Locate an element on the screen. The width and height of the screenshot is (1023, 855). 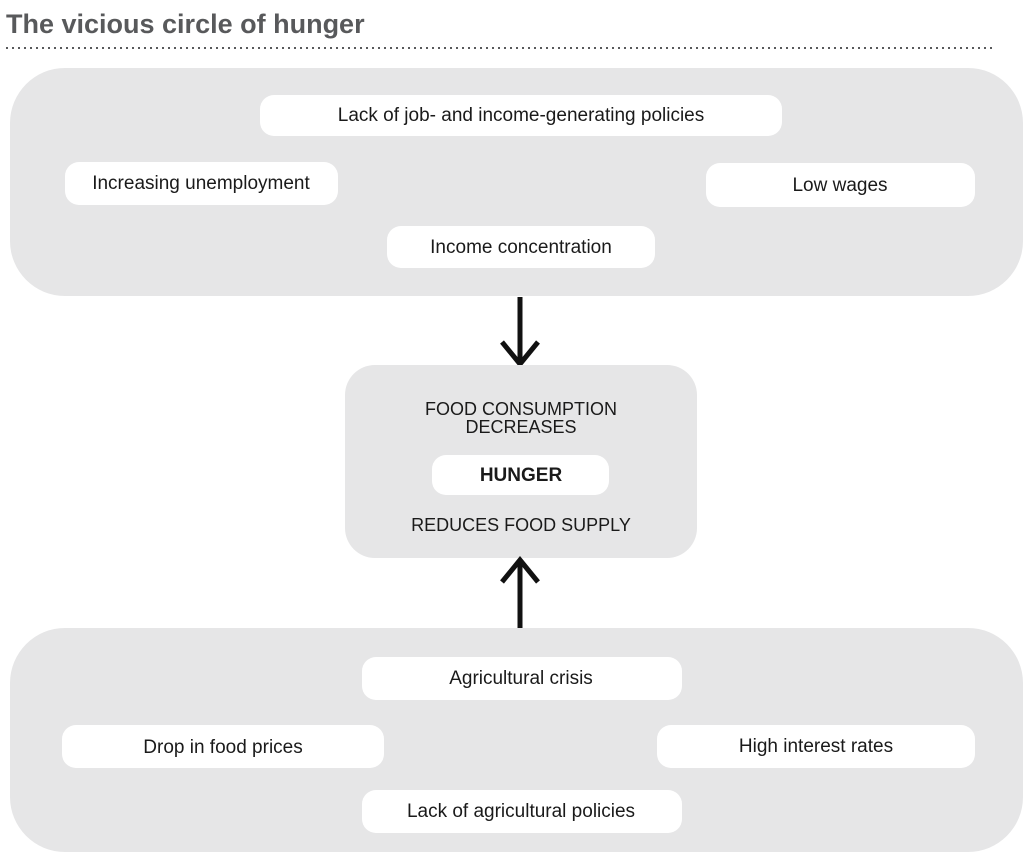
title: The vicious circle of hunger is located at coordinates (185, 24).